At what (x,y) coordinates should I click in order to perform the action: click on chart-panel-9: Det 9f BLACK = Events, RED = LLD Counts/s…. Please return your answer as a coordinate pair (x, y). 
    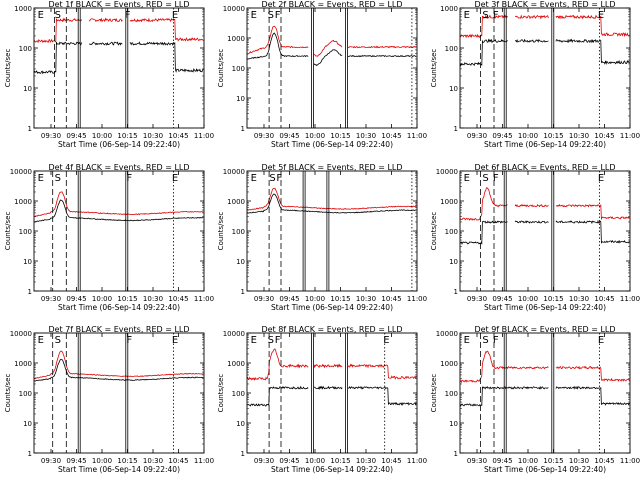
    Looking at the image, I should click on (535, 399).